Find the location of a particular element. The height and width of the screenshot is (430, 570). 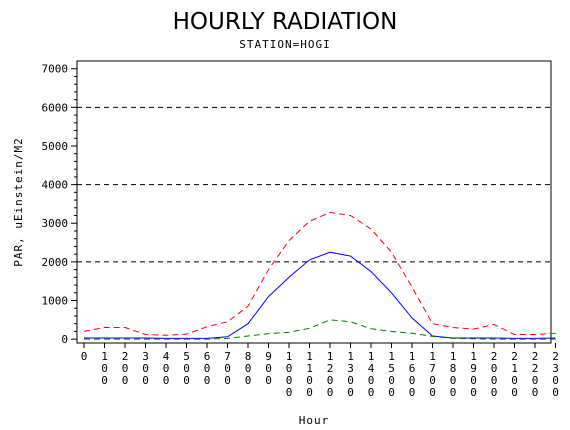

y-tick-label: 4000 is located at coordinates (55, 185).